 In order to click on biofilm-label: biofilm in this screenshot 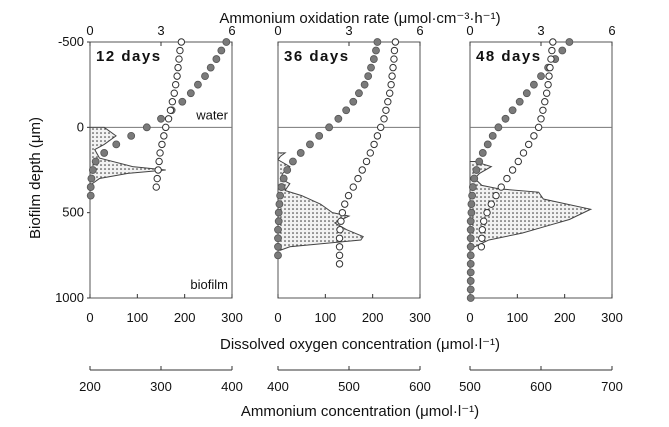, I will do `click(209, 284)`.